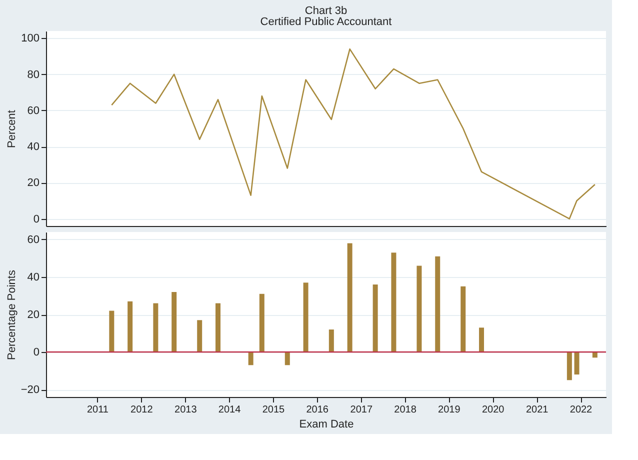 The image size is (638, 460). What do you see at coordinates (274, 410) in the screenshot?
I see `x-tick-label: 2015` at bounding box center [274, 410].